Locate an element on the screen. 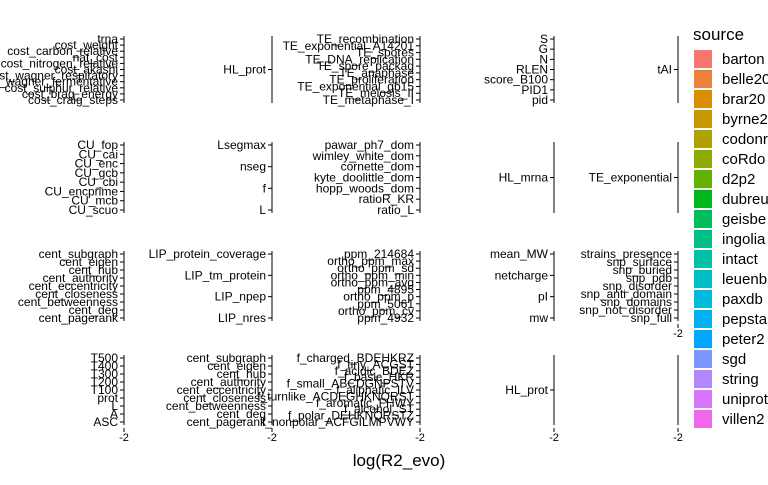 This screenshot has width=768, height=485. y-tick-label: cent_eigen is located at coordinates (88, 262).